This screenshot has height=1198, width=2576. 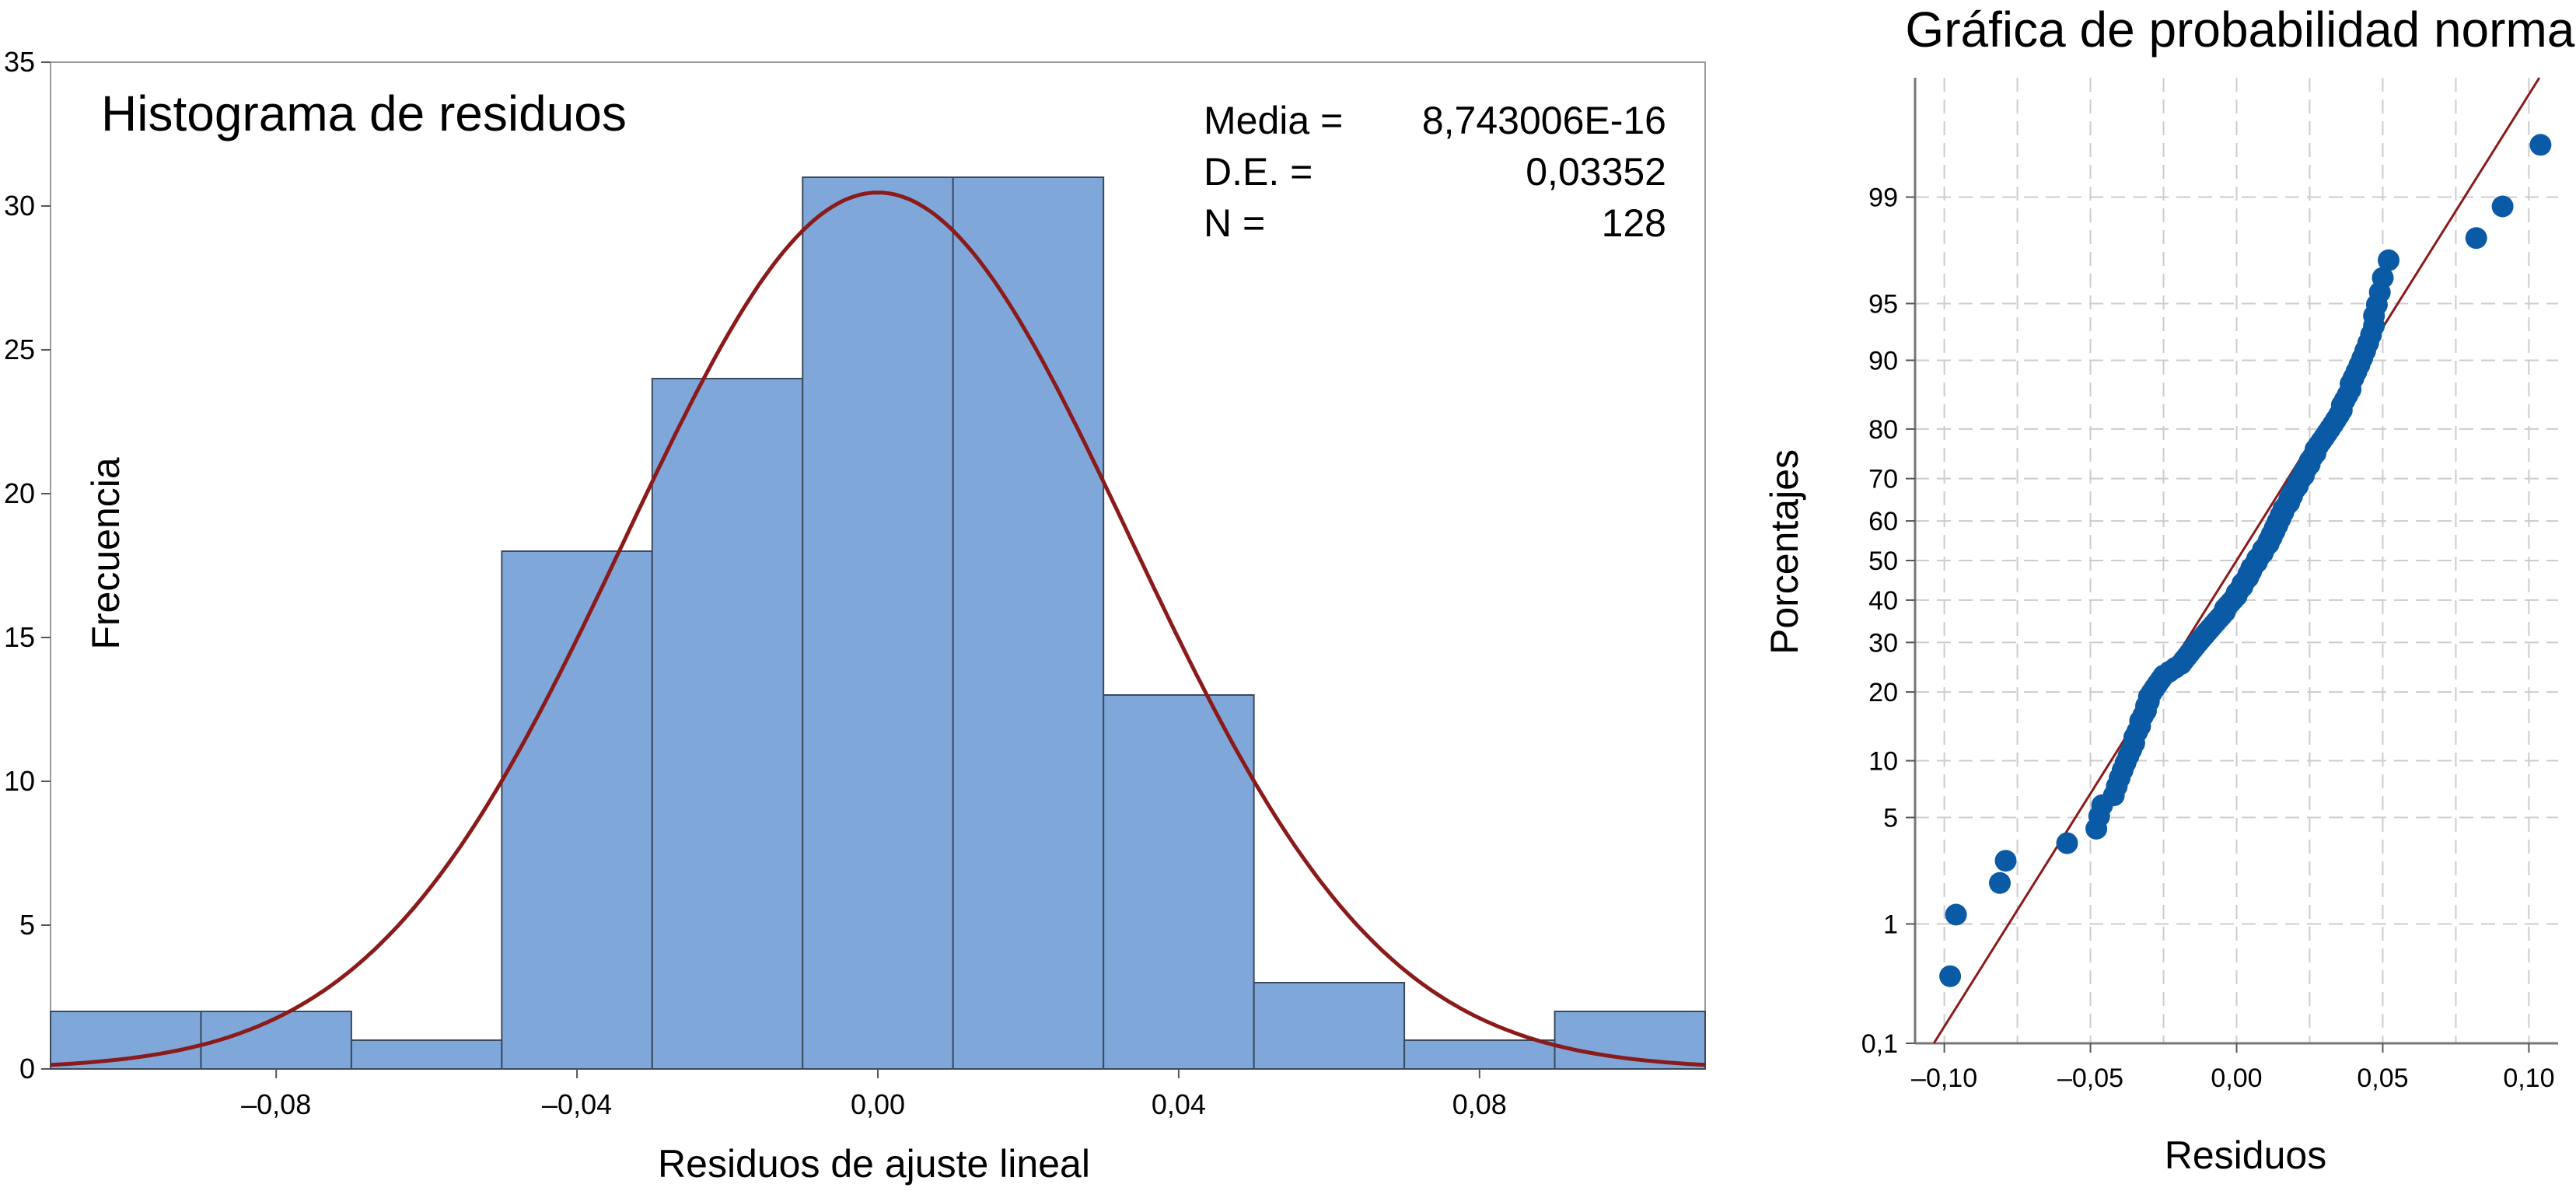 I want to click on probability-y-tick-label-0: 0,1, so click(x=1879, y=1044).